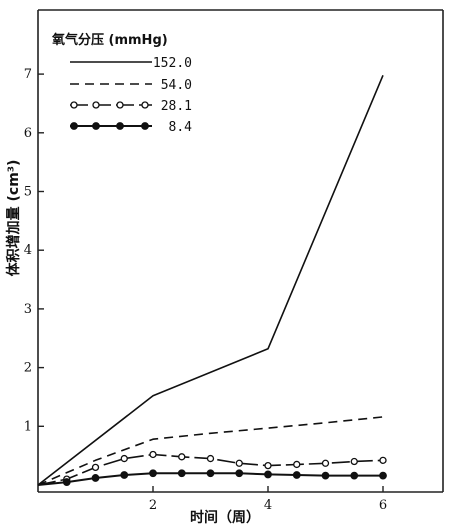  I want to click on legend: 氧气分压 (mmHg) 152.0 54.0 28.1 8.4, so click(121, 83).